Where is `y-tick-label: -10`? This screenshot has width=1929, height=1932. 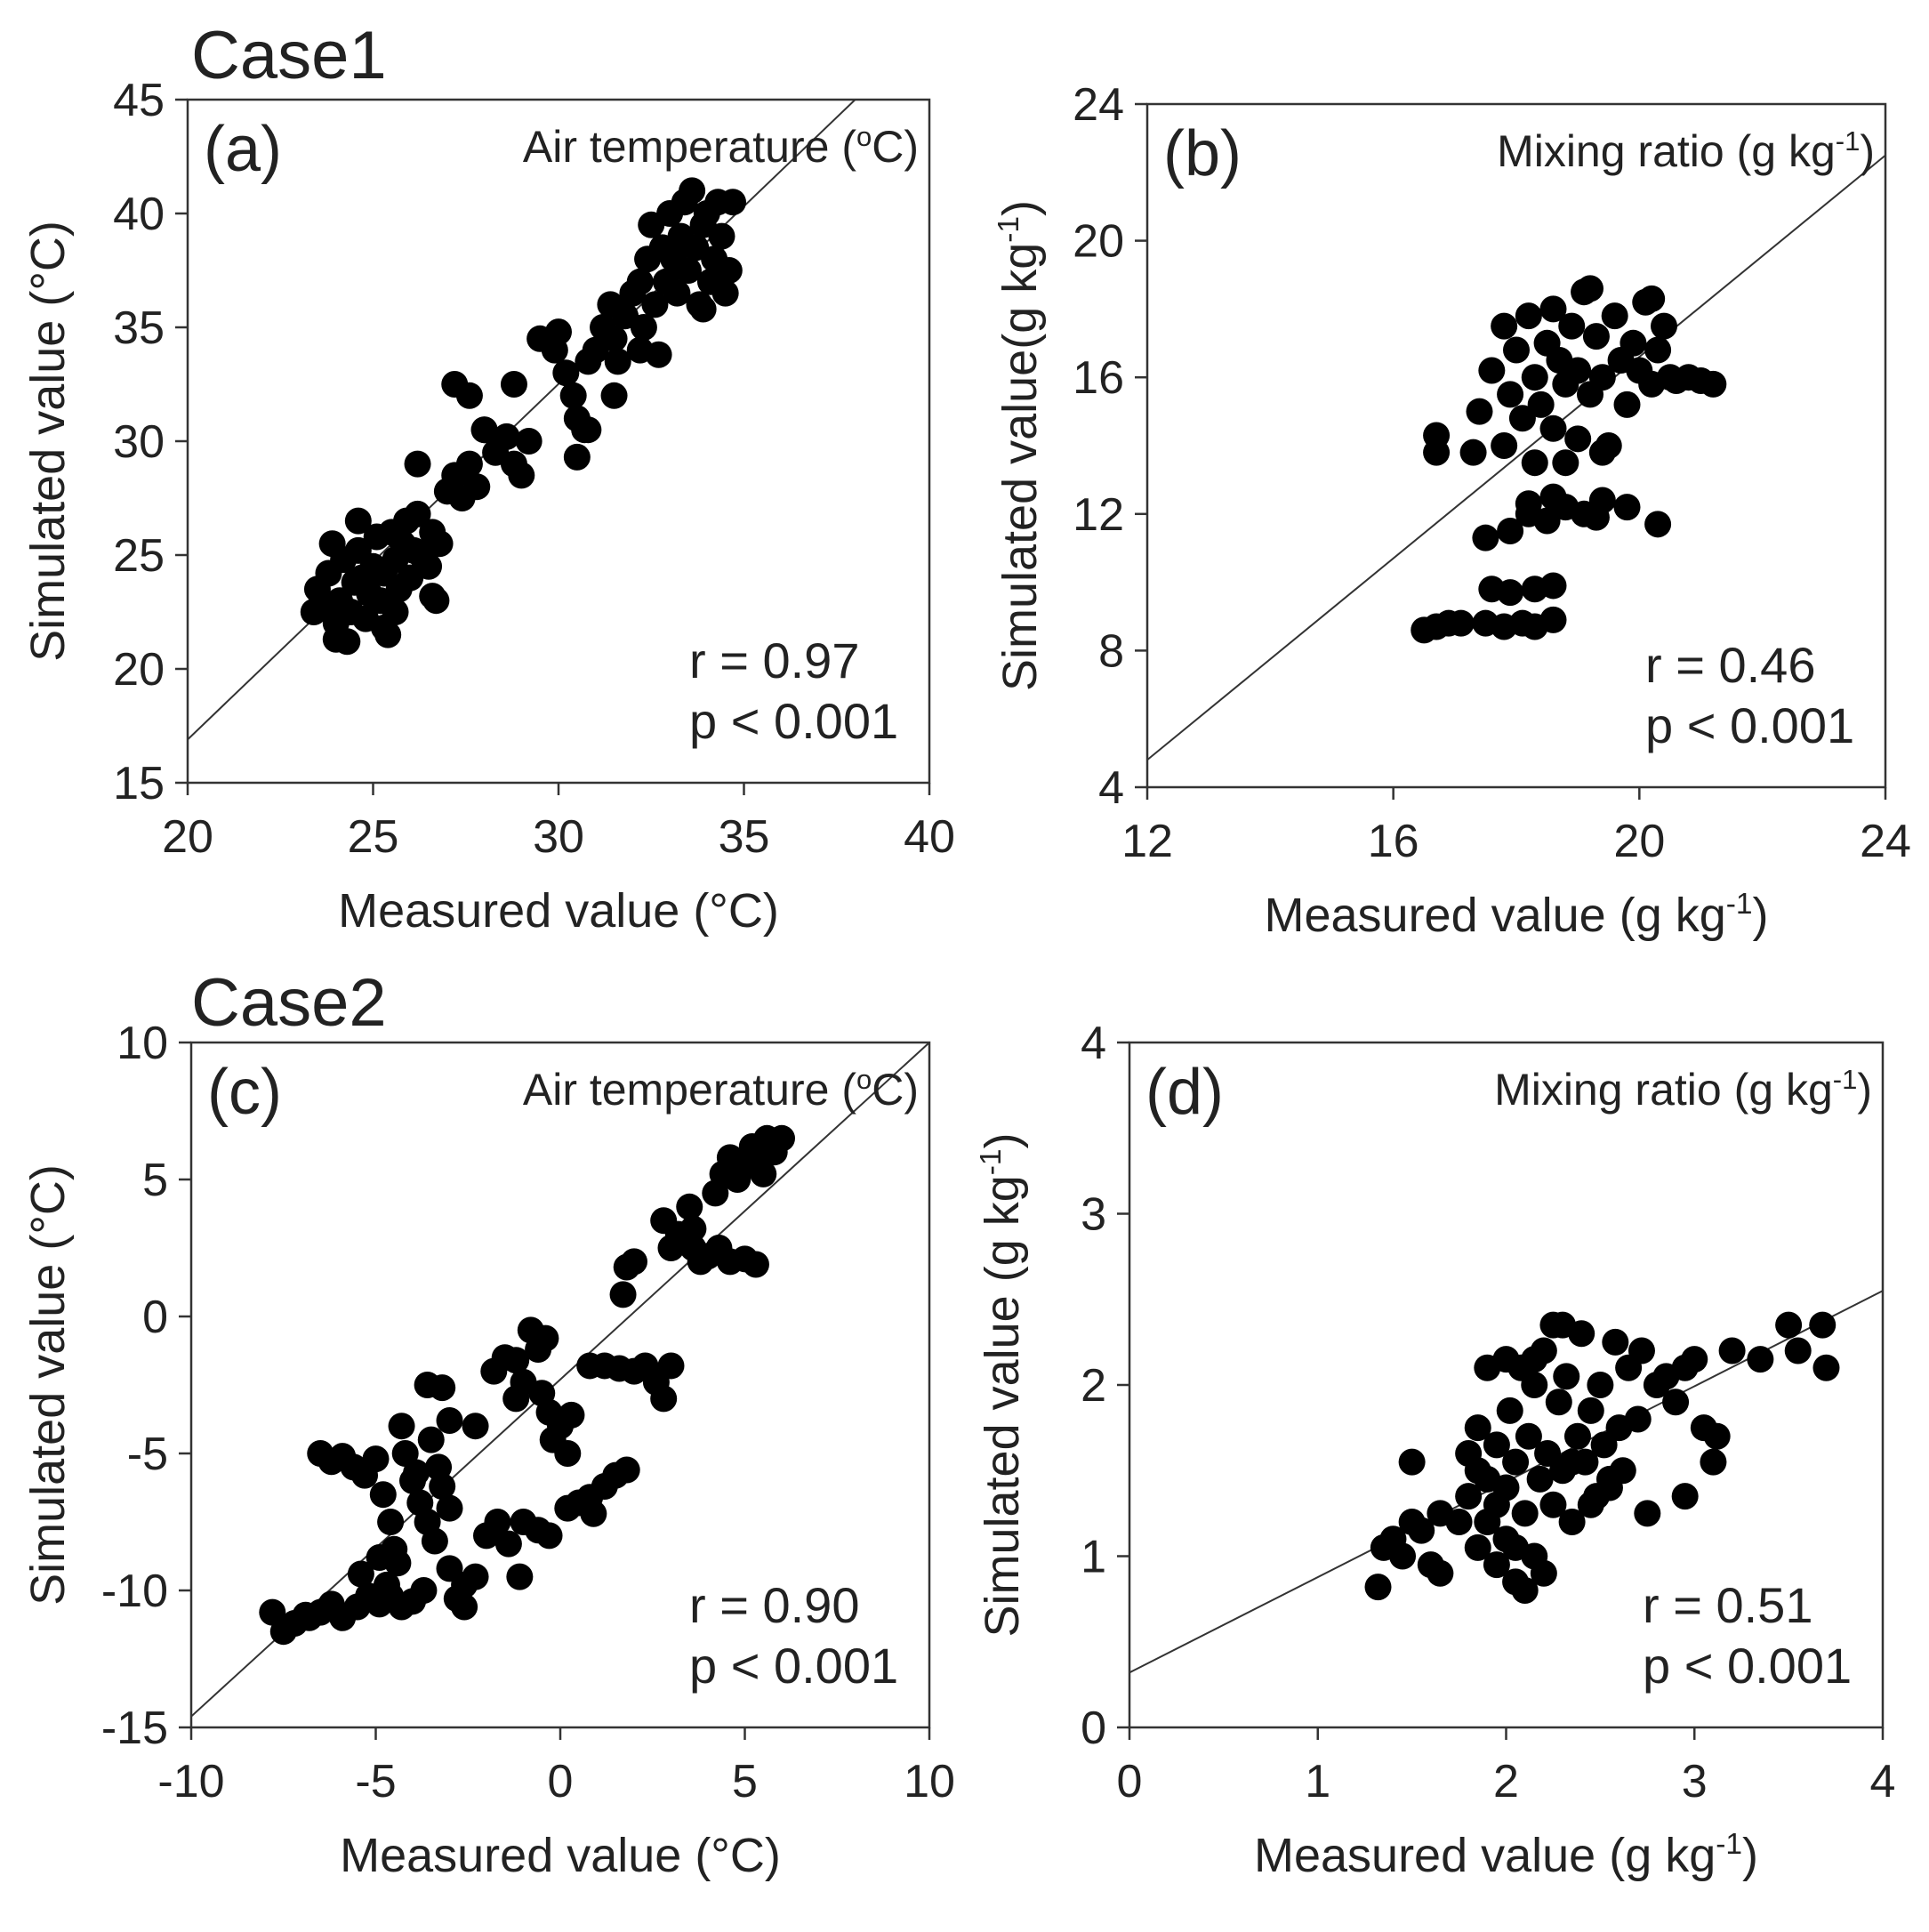
y-tick-label: -10 is located at coordinates (134, 1591).